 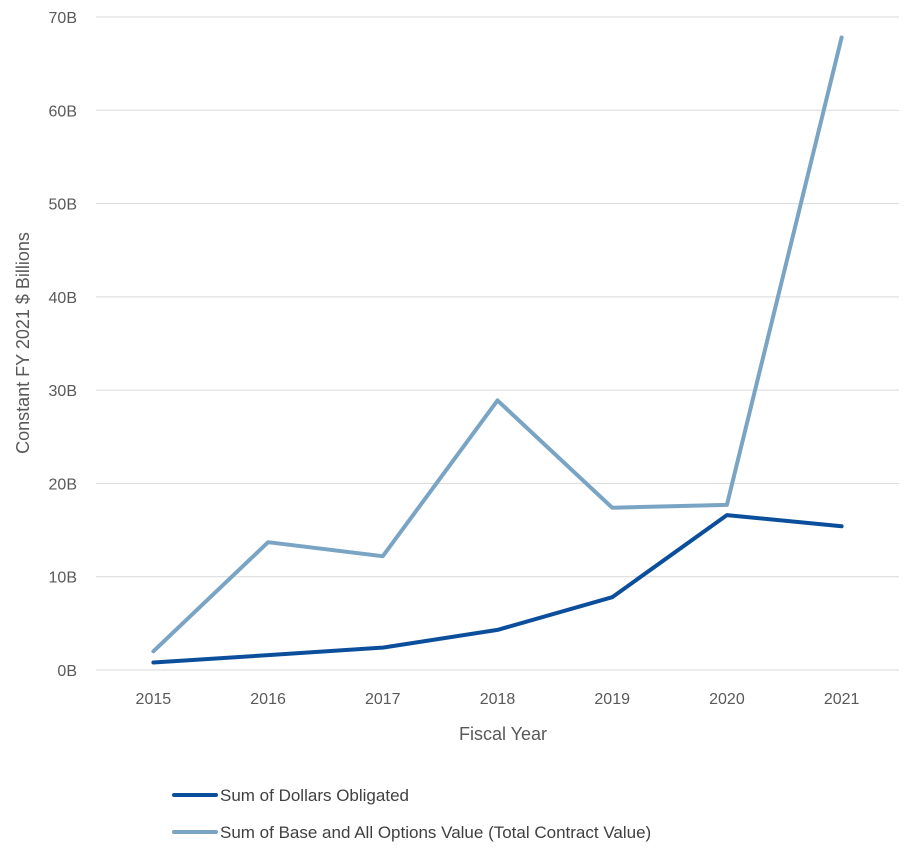 I want to click on x-tick-label: 2016, so click(x=268, y=699).